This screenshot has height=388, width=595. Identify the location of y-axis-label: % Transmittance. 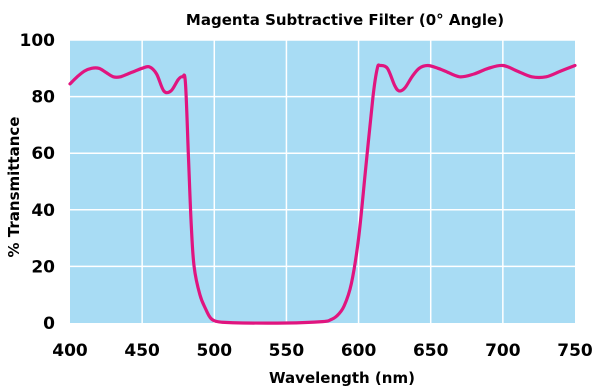
(14, 187).